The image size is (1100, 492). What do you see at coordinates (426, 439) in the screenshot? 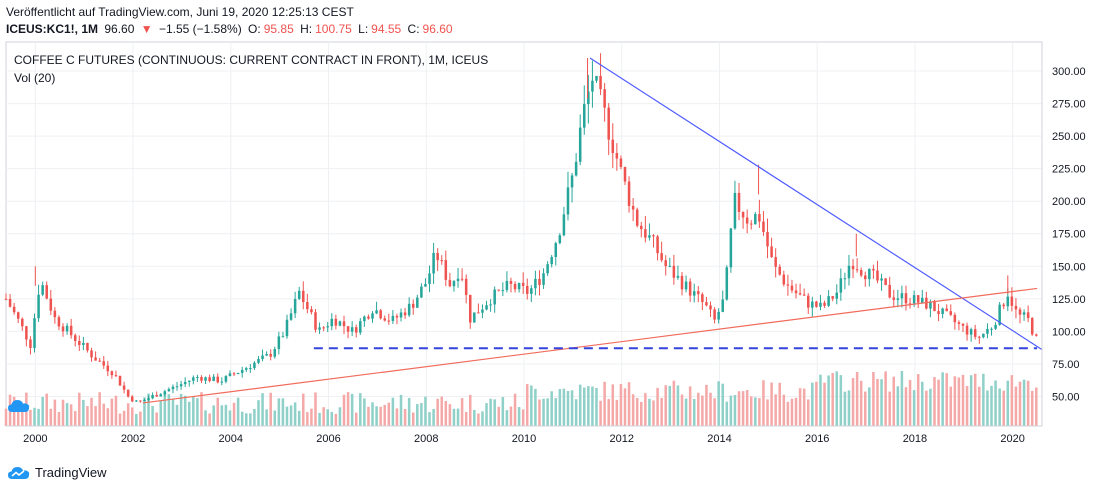
I see `x-tick-label: 2008` at bounding box center [426, 439].